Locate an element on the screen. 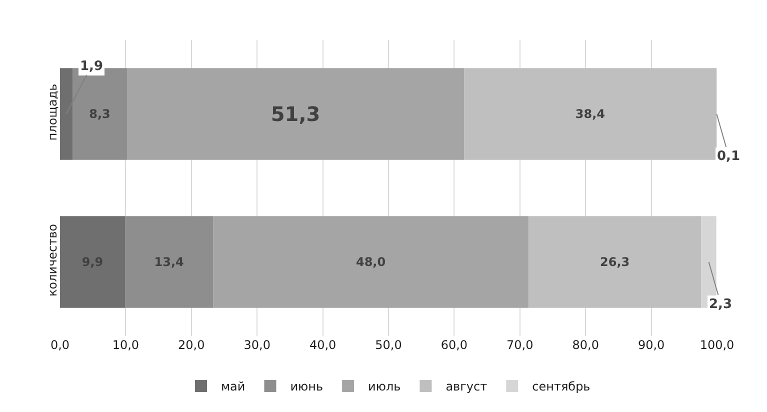  data-label: 0,1 is located at coordinates (728, 156).